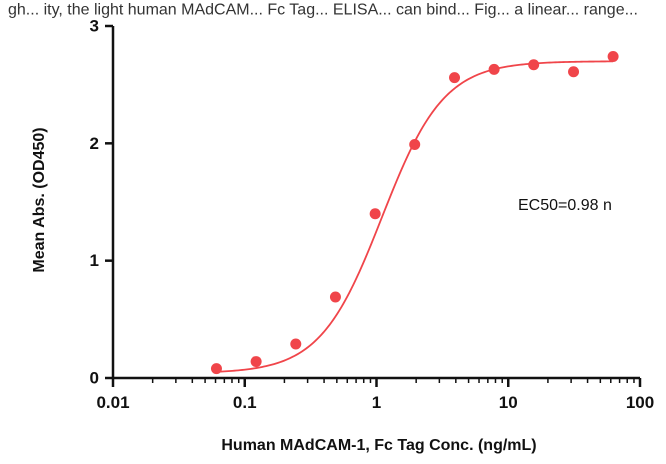 The image size is (666, 464). I want to click on x-tick-label: 0.01, so click(112, 402).